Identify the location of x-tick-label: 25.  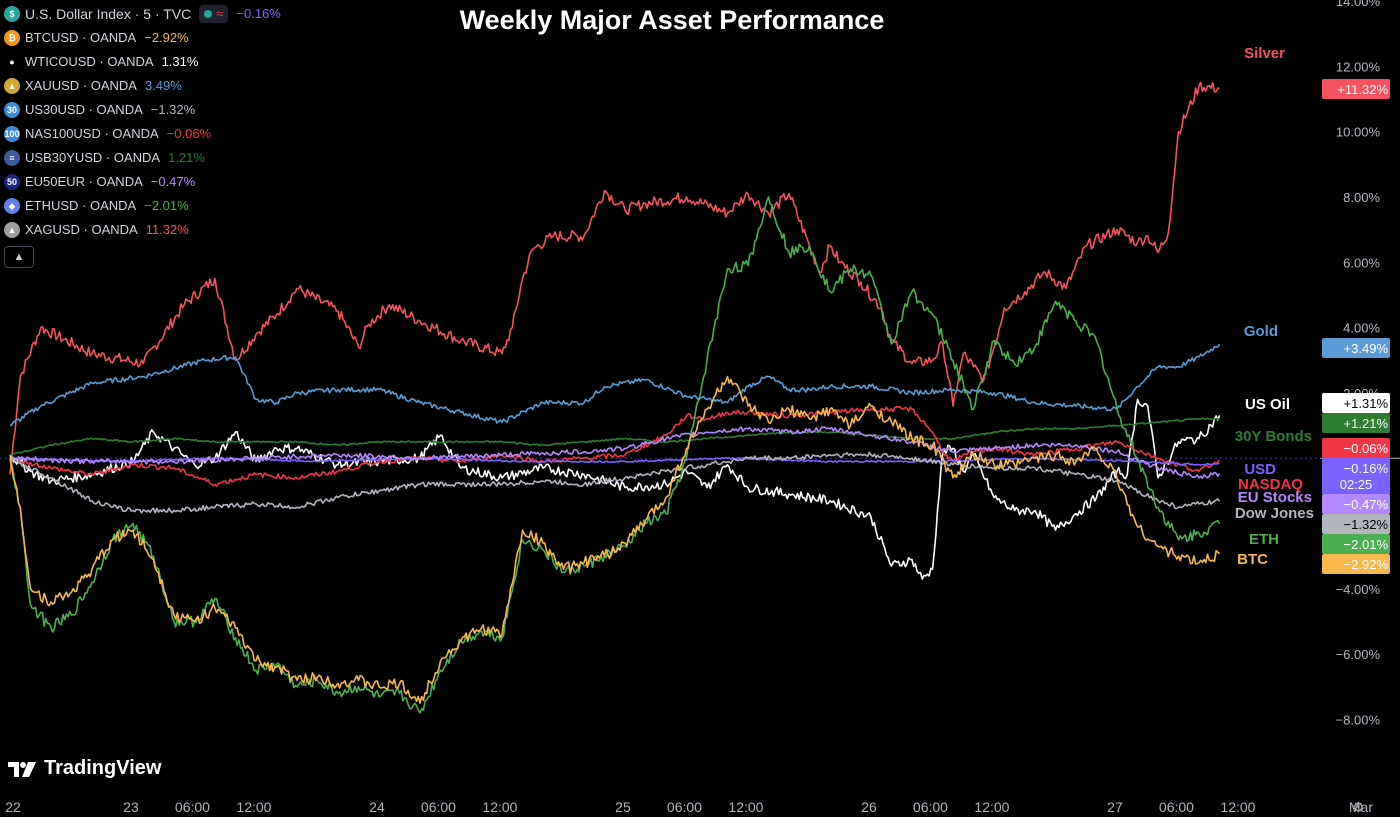
(623, 807).